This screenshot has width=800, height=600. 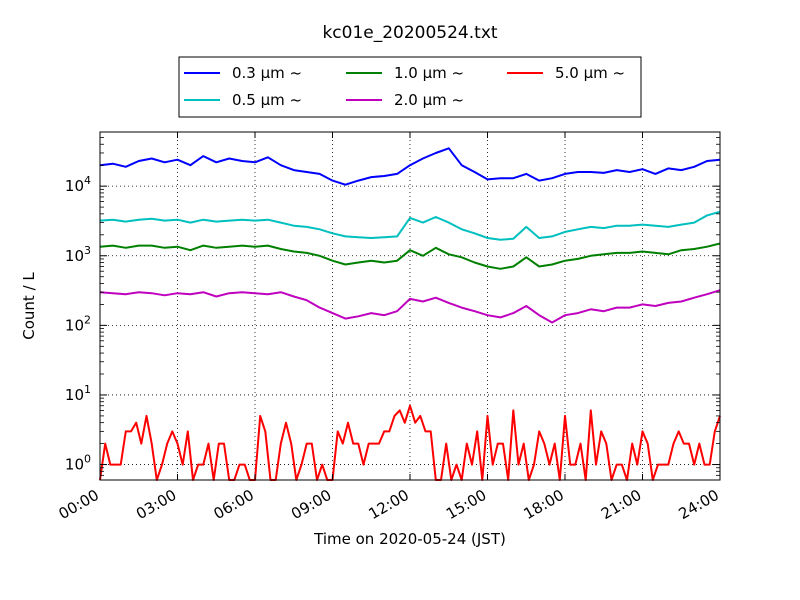 What do you see at coordinates (156, 504) in the screenshot?
I see `x-tick-label: 03:00` at bounding box center [156, 504].